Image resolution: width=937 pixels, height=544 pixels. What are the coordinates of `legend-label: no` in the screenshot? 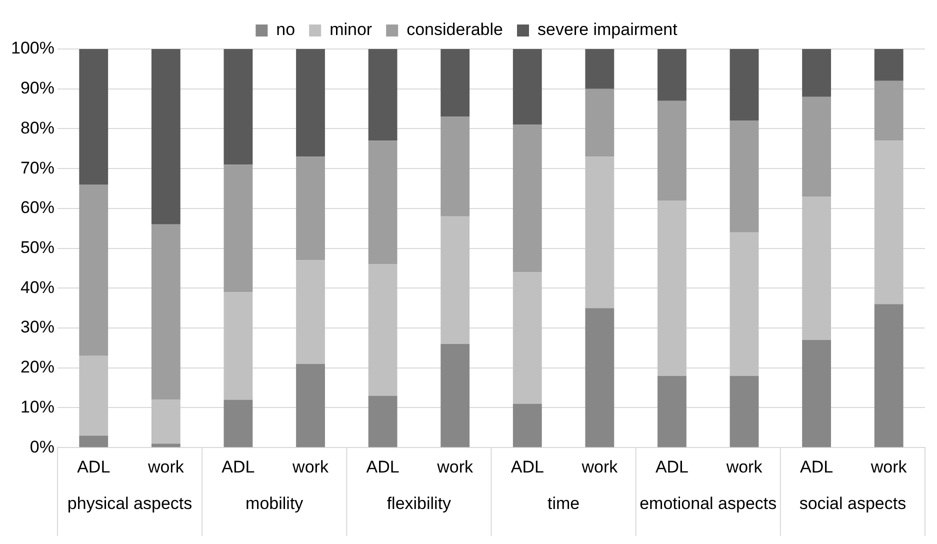 It's located at (286, 30).